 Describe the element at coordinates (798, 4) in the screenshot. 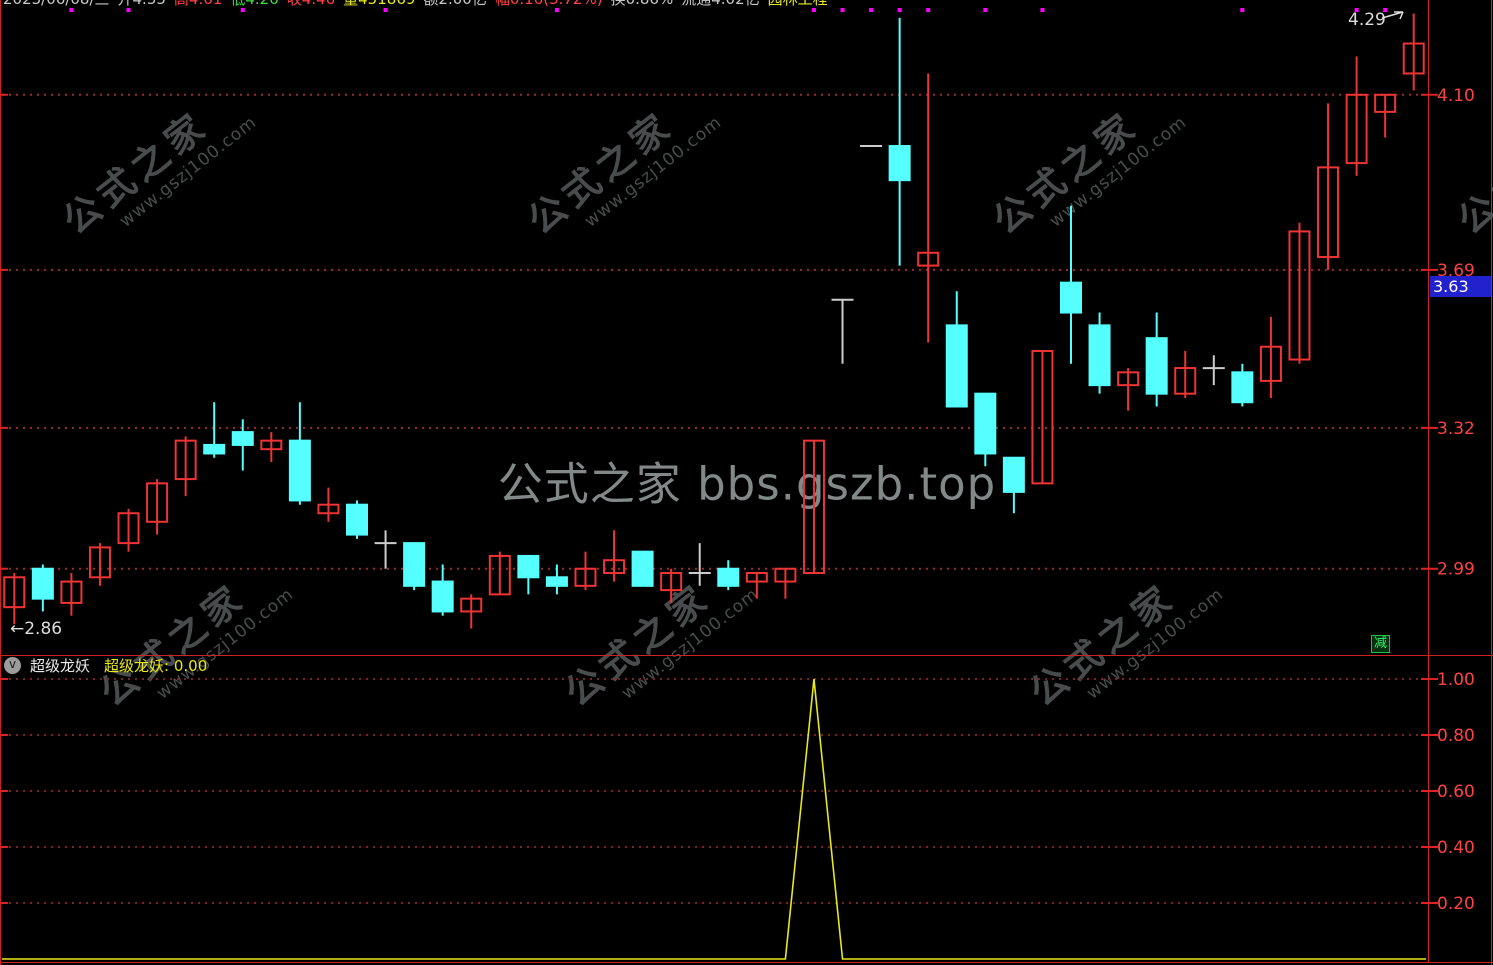

I see `info-segment: 园林工程` at that location.